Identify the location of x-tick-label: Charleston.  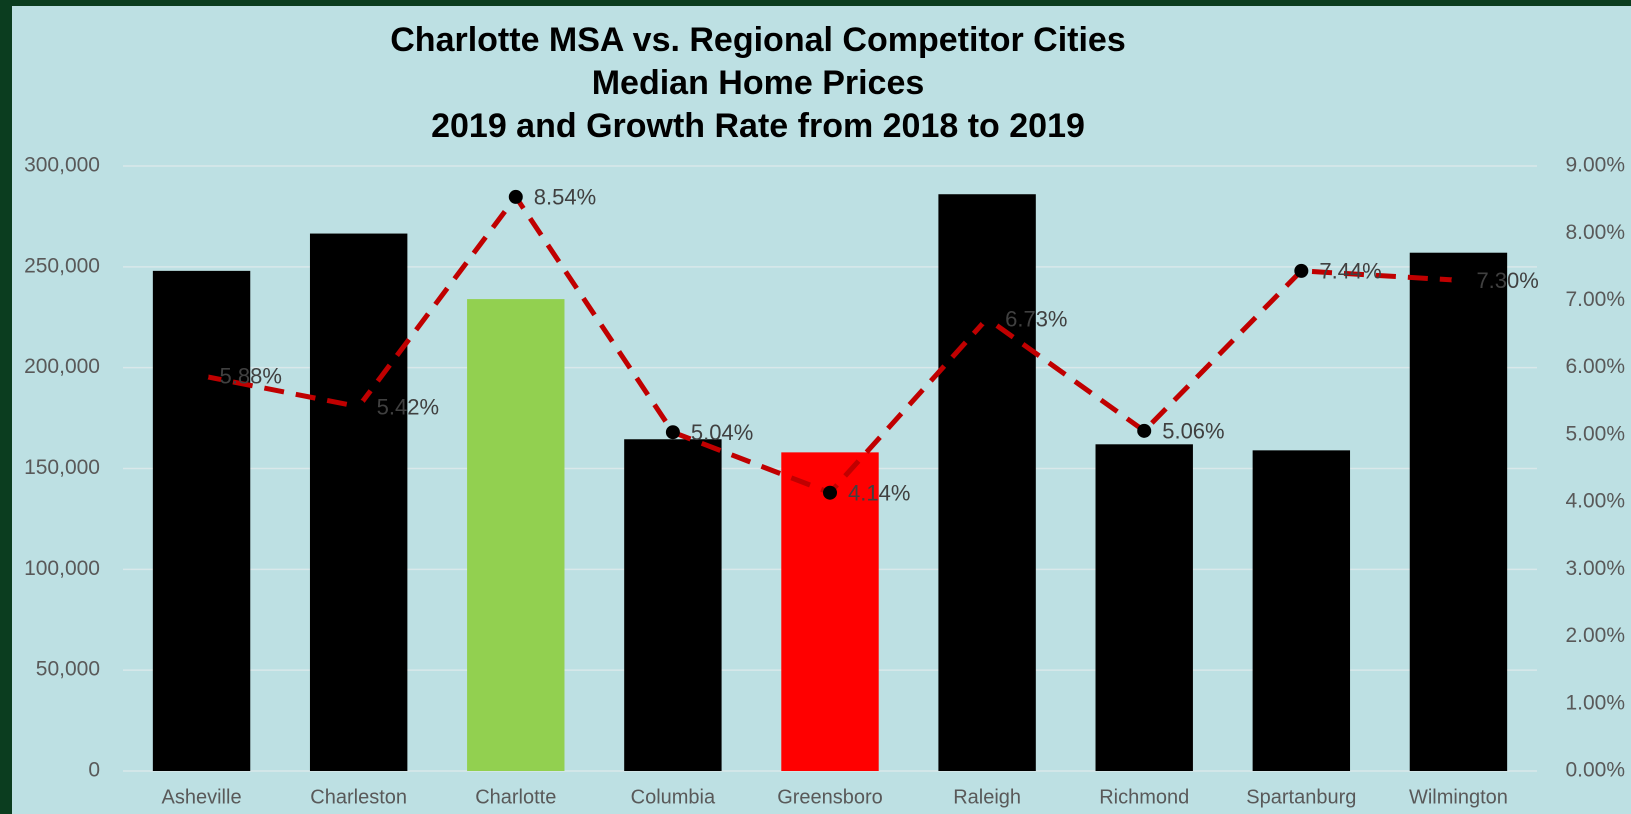
(358, 797).